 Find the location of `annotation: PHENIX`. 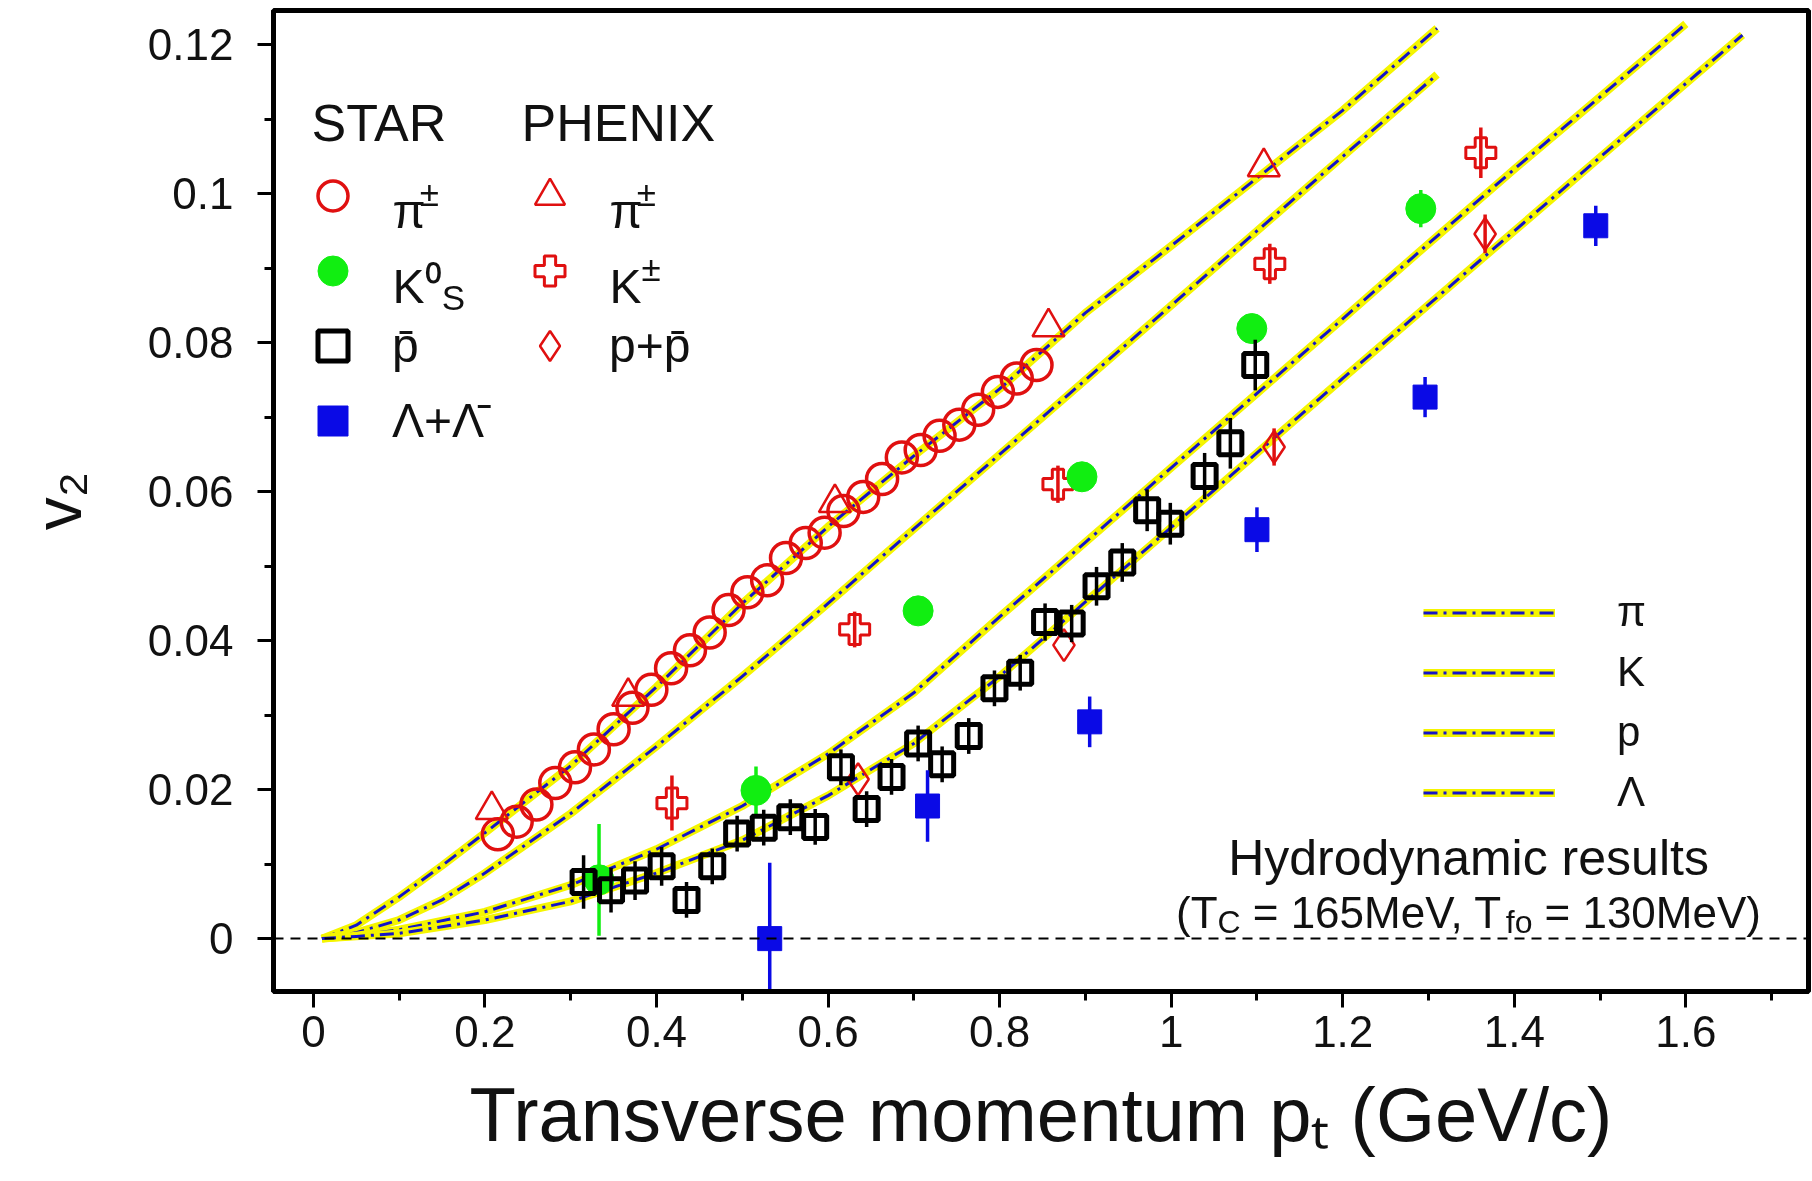

annotation: PHENIX is located at coordinates (618, 122).